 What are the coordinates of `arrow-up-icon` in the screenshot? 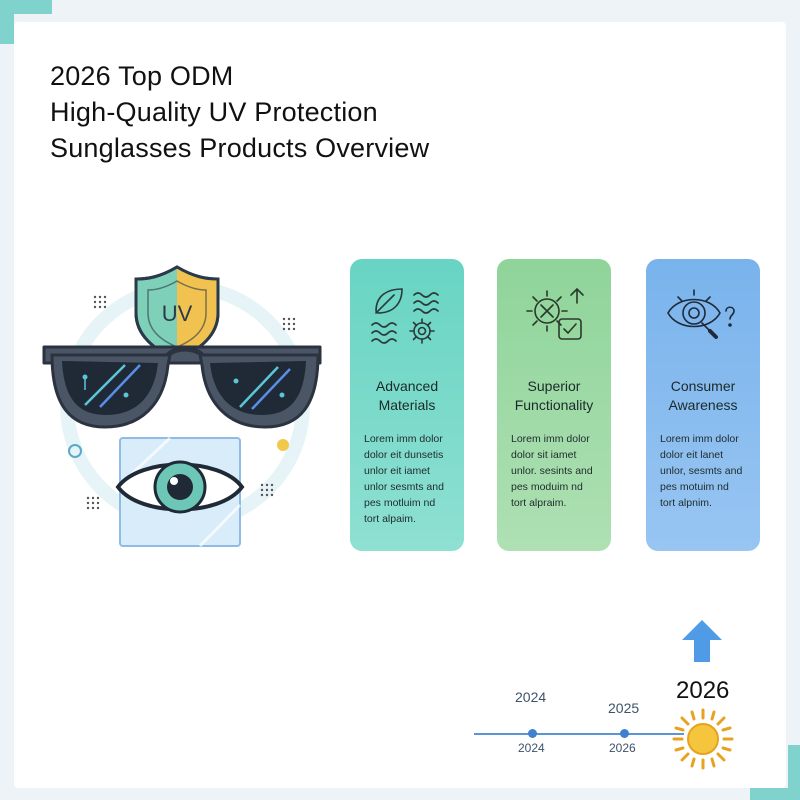 It's located at (702, 641).